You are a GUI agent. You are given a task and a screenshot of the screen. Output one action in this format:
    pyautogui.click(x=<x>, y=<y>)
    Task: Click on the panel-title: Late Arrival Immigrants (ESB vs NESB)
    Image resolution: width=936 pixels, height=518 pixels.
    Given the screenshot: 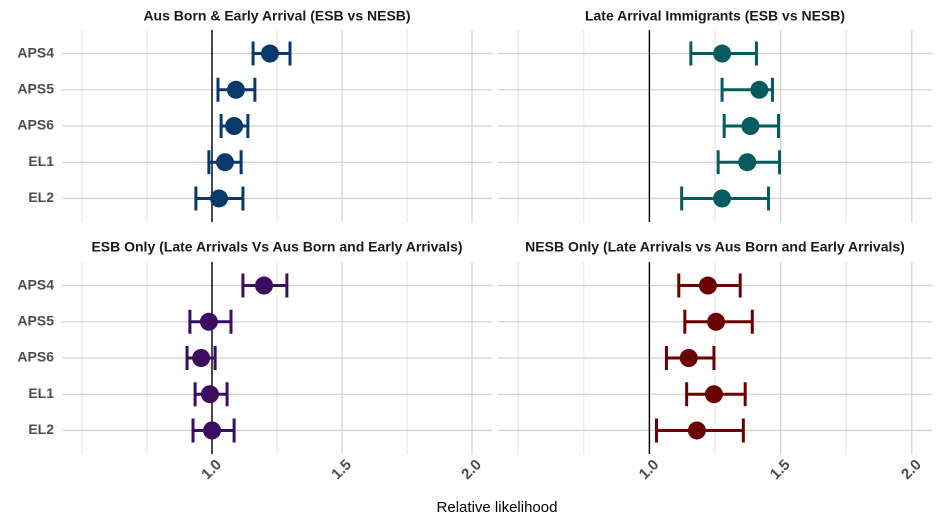 What is the action you would take?
    pyautogui.click(x=715, y=16)
    